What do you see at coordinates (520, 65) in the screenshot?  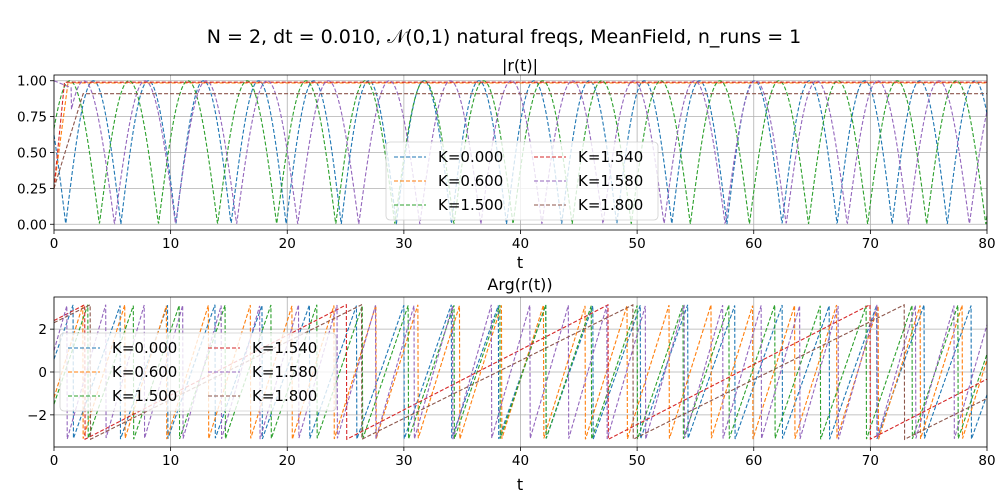 I see `subplot-magnitude-title: |r(t)|` at bounding box center [520, 65].